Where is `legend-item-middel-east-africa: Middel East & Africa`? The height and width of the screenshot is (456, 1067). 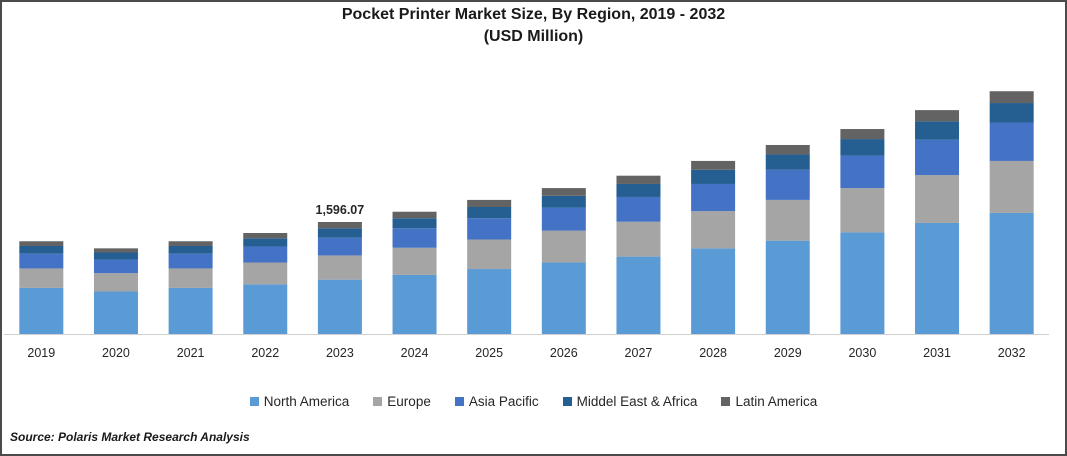 legend-item-middel-east-africa: Middel East & Africa is located at coordinates (630, 401).